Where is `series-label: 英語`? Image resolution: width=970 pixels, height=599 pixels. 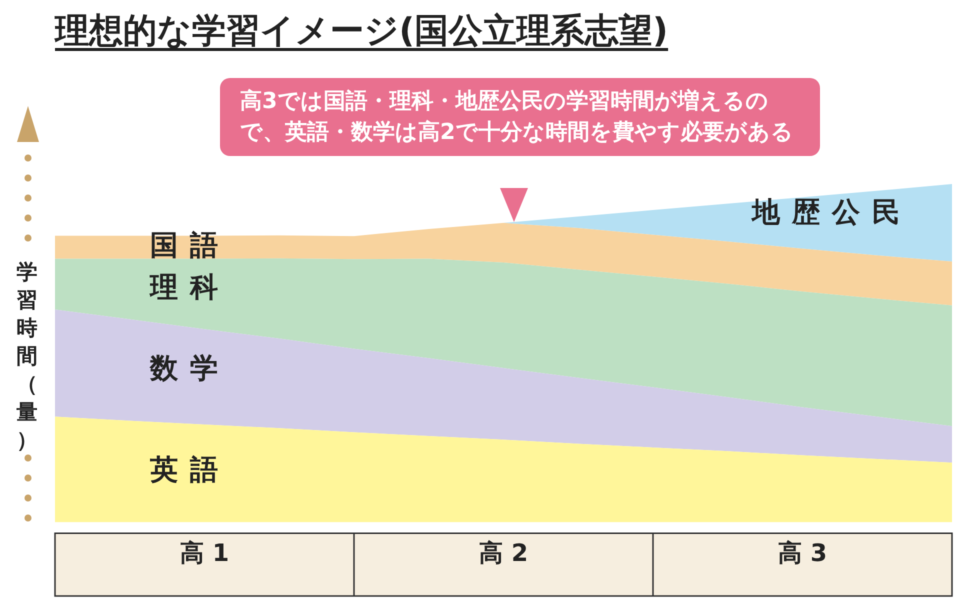
series-label: 英語 is located at coordinates (189, 469).